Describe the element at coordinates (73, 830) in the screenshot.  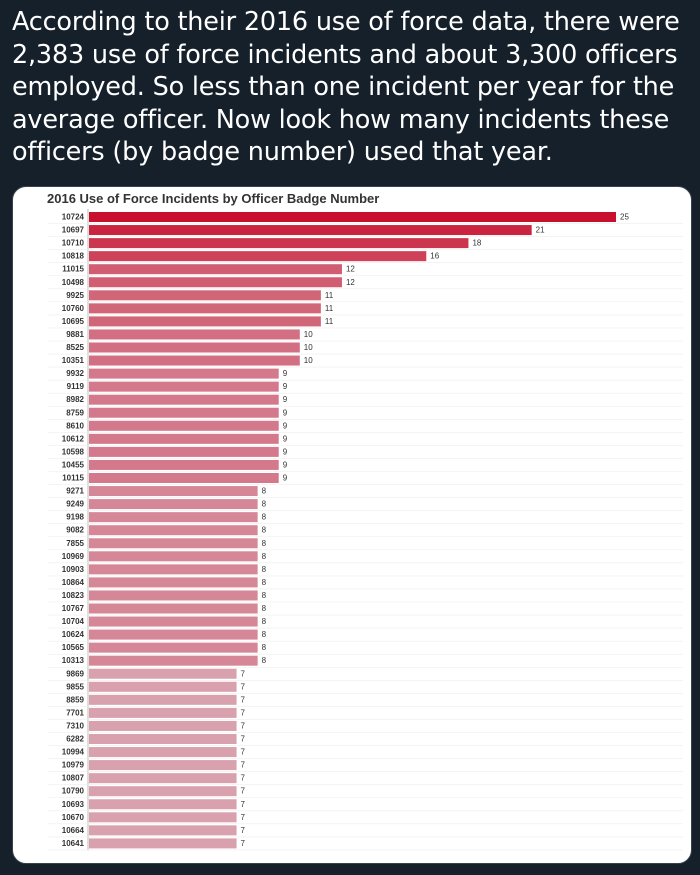
I see `tick-label: 10664` at that location.